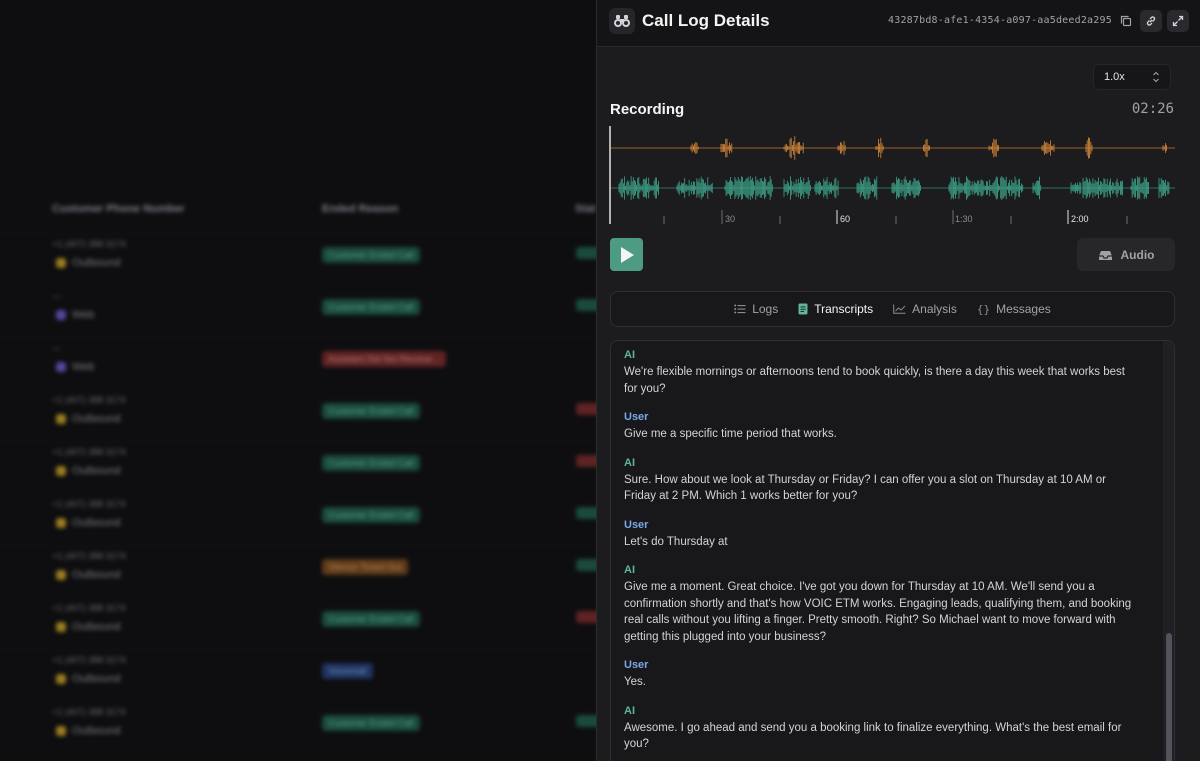 This screenshot has height=761, width=1200. Describe the element at coordinates (298, 674) in the screenshot. I see `table-row: +1 (407) 388 3174 Outbound Voicemail` at that location.